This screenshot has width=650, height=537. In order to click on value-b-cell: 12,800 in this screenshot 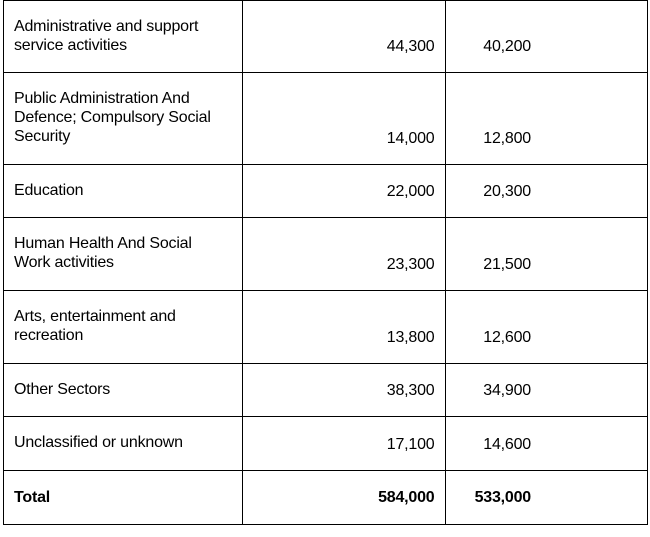, I will do `click(546, 118)`.